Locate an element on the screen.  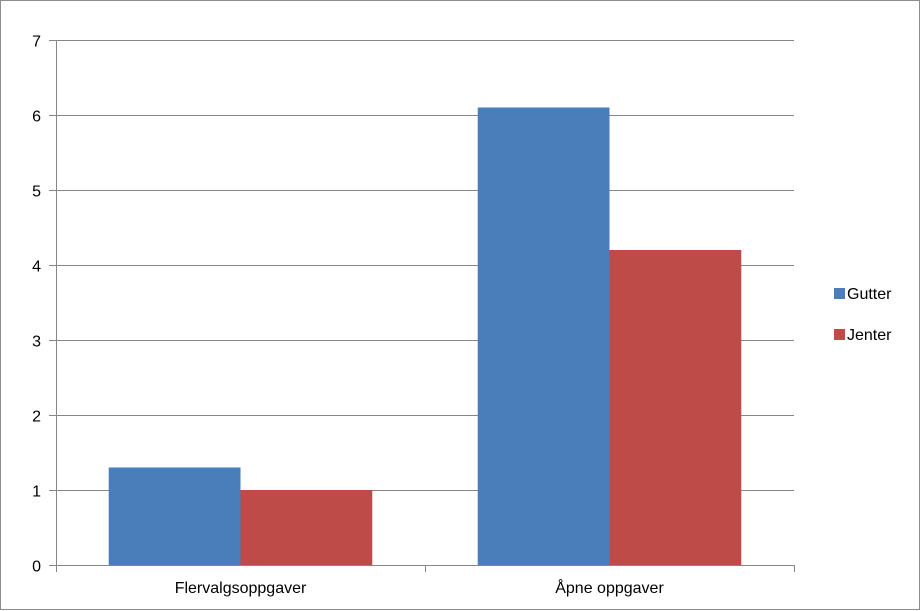
x-tick-label: Åpne oppgaver is located at coordinates (609, 587).